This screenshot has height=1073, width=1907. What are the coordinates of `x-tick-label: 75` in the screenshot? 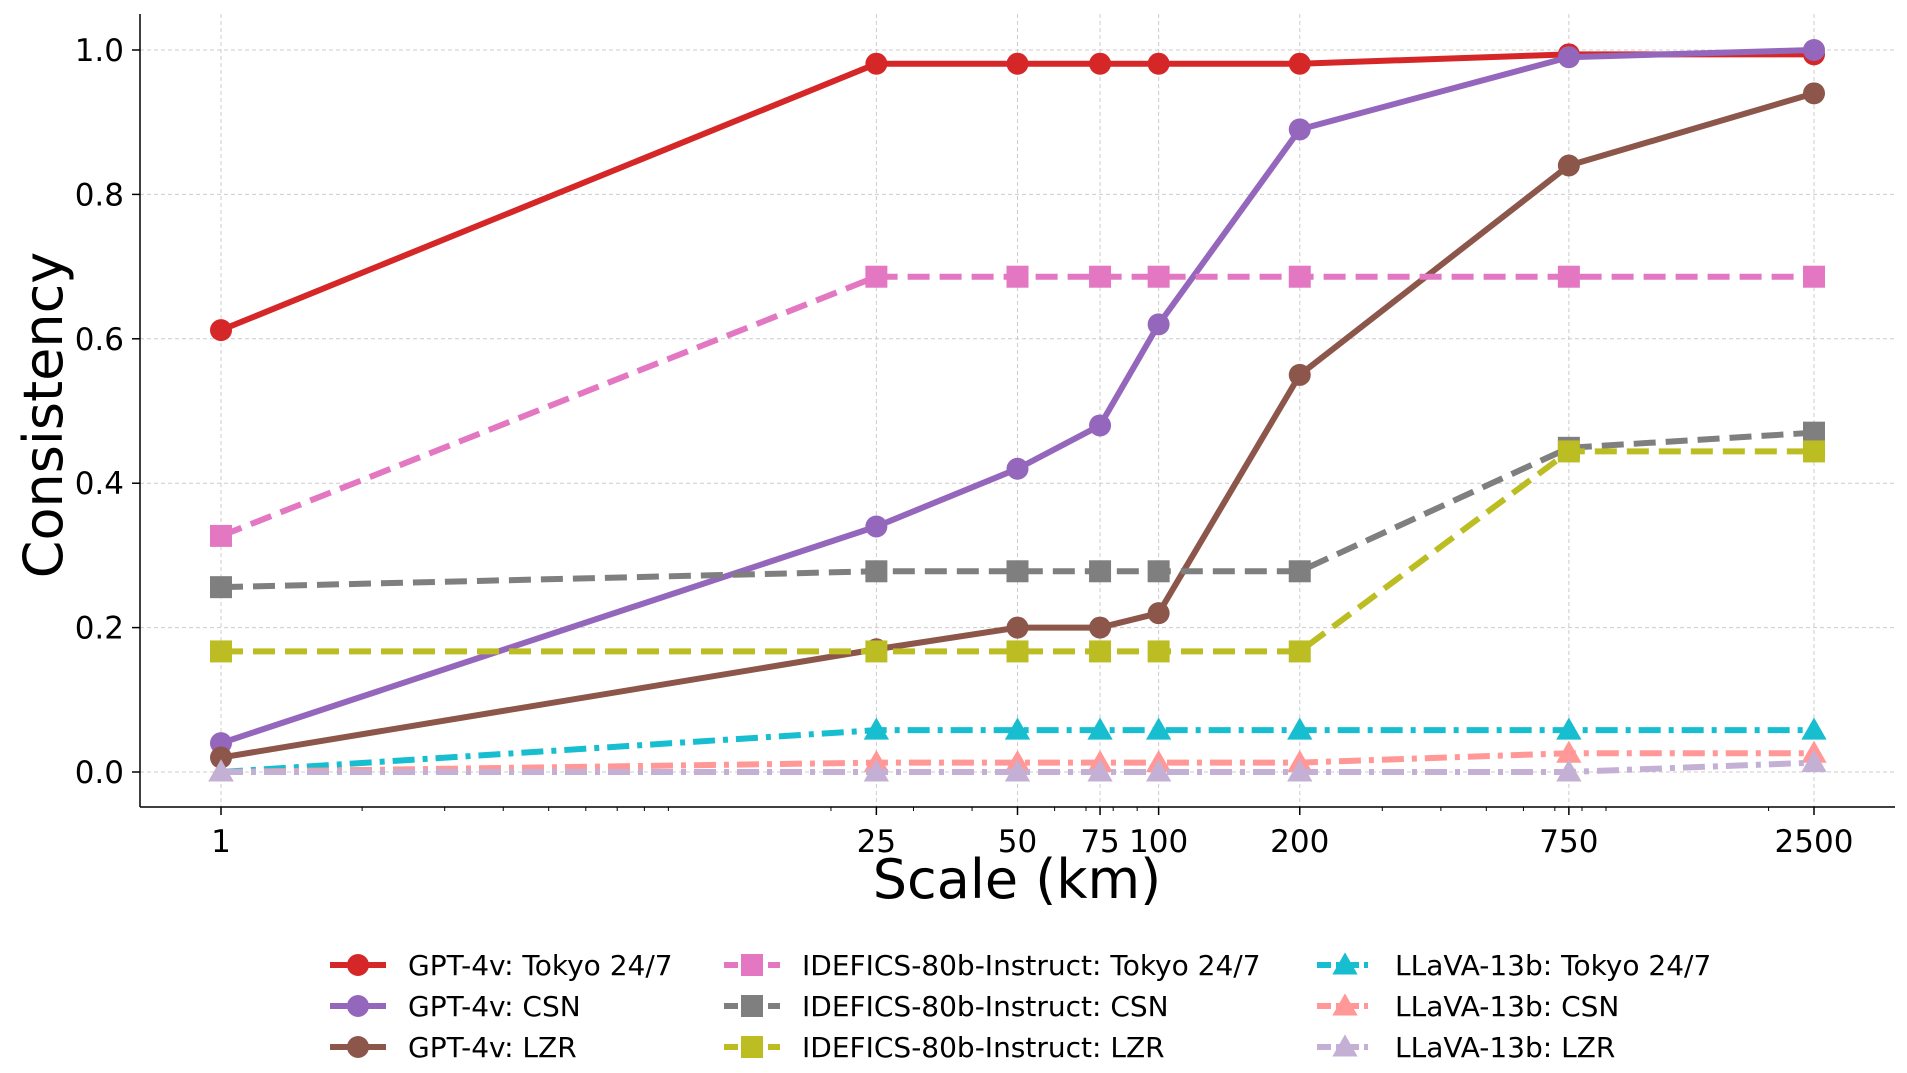 It's located at (1099, 842).